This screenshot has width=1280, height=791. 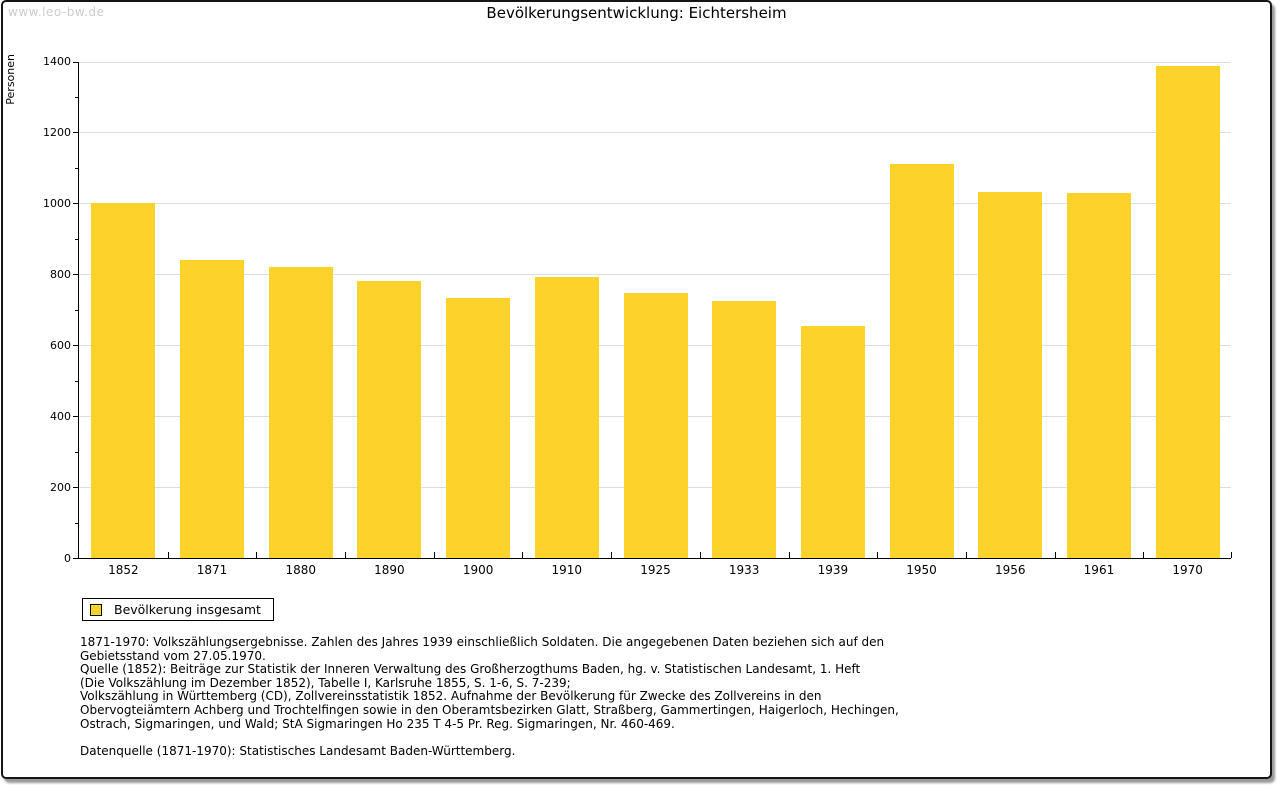 I want to click on y-axis-tick-label: 1000, so click(x=57, y=203).